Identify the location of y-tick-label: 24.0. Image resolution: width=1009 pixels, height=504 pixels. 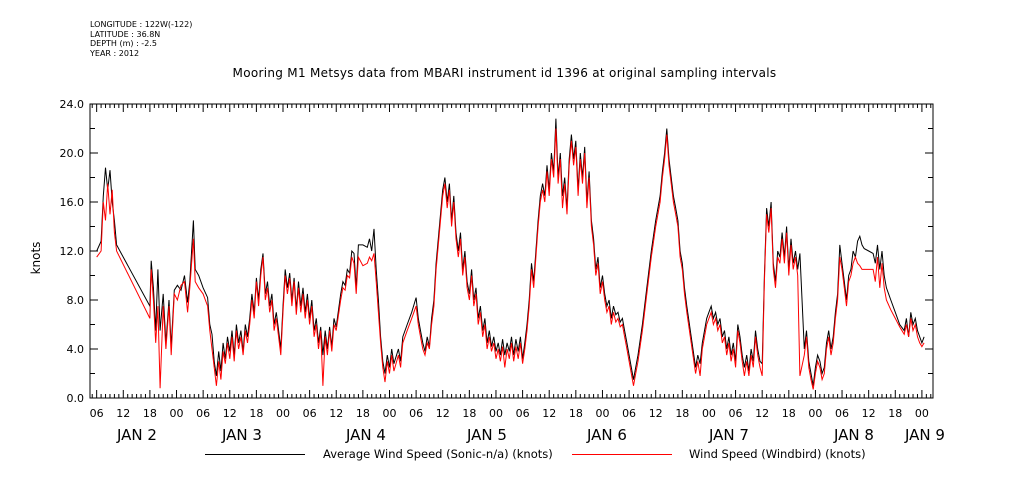
(72, 104).